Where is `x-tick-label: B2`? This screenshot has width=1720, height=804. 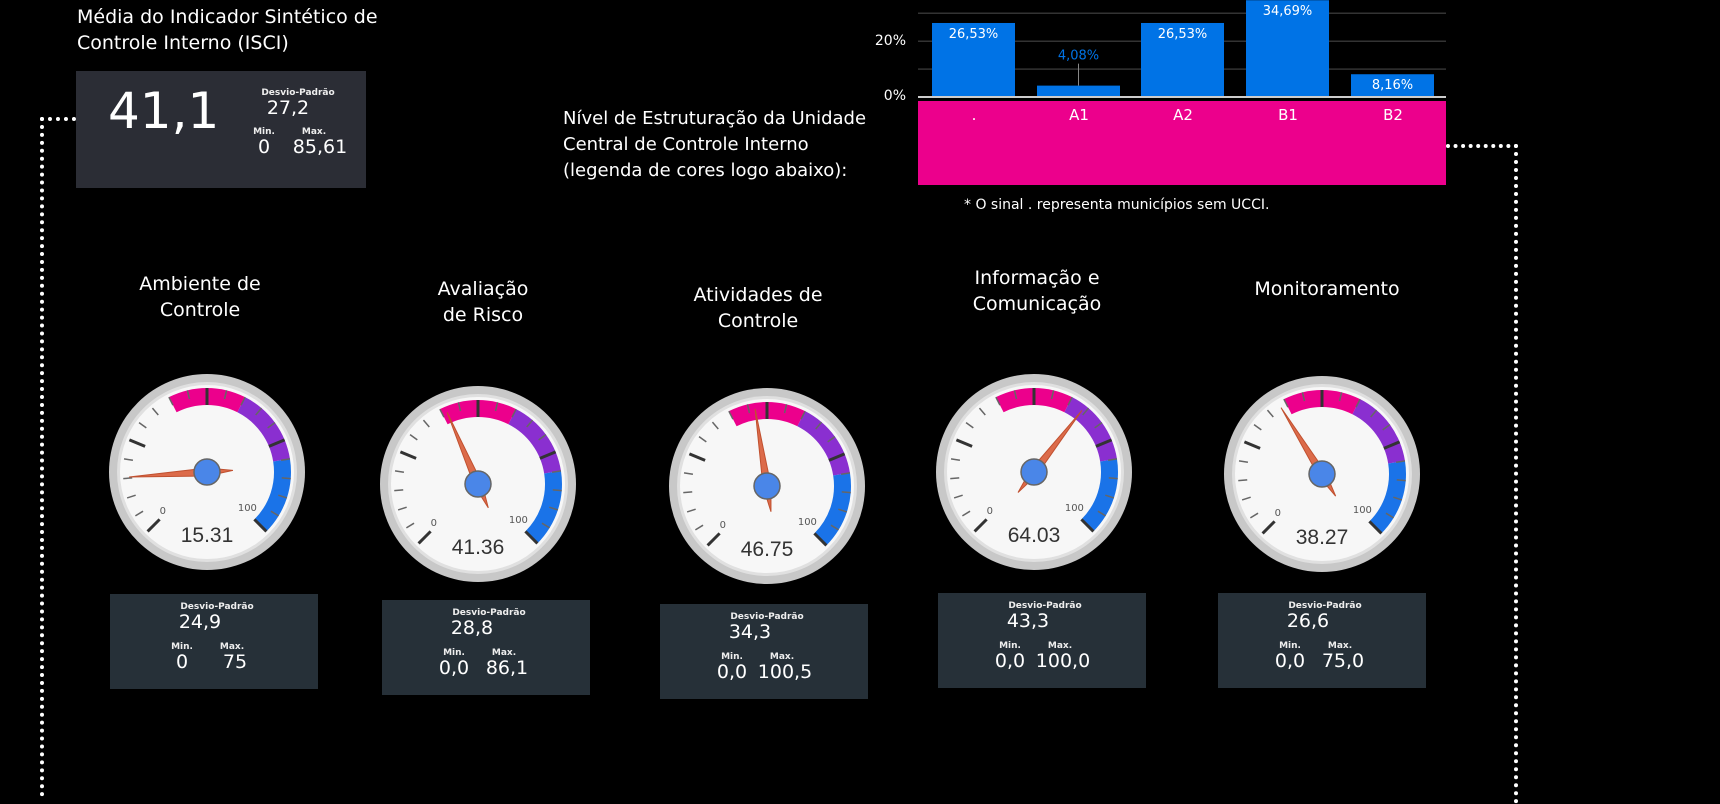
x-tick-label: B2 is located at coordinates (1393, 115).